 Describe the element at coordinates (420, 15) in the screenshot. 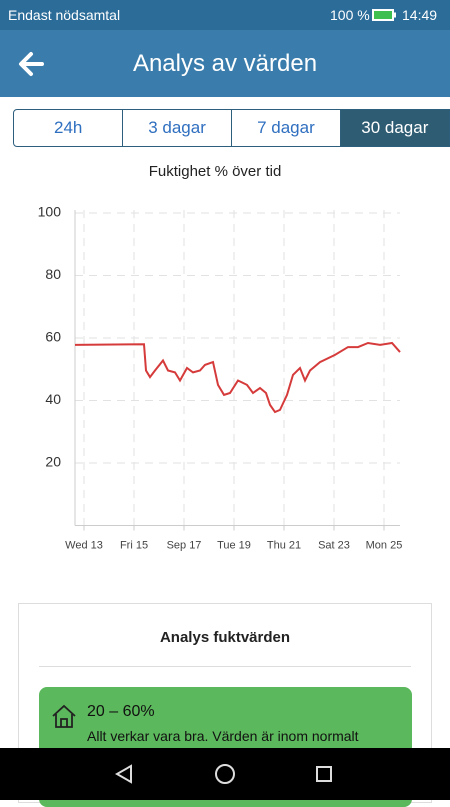

I see `clock: 14:49` at that location.